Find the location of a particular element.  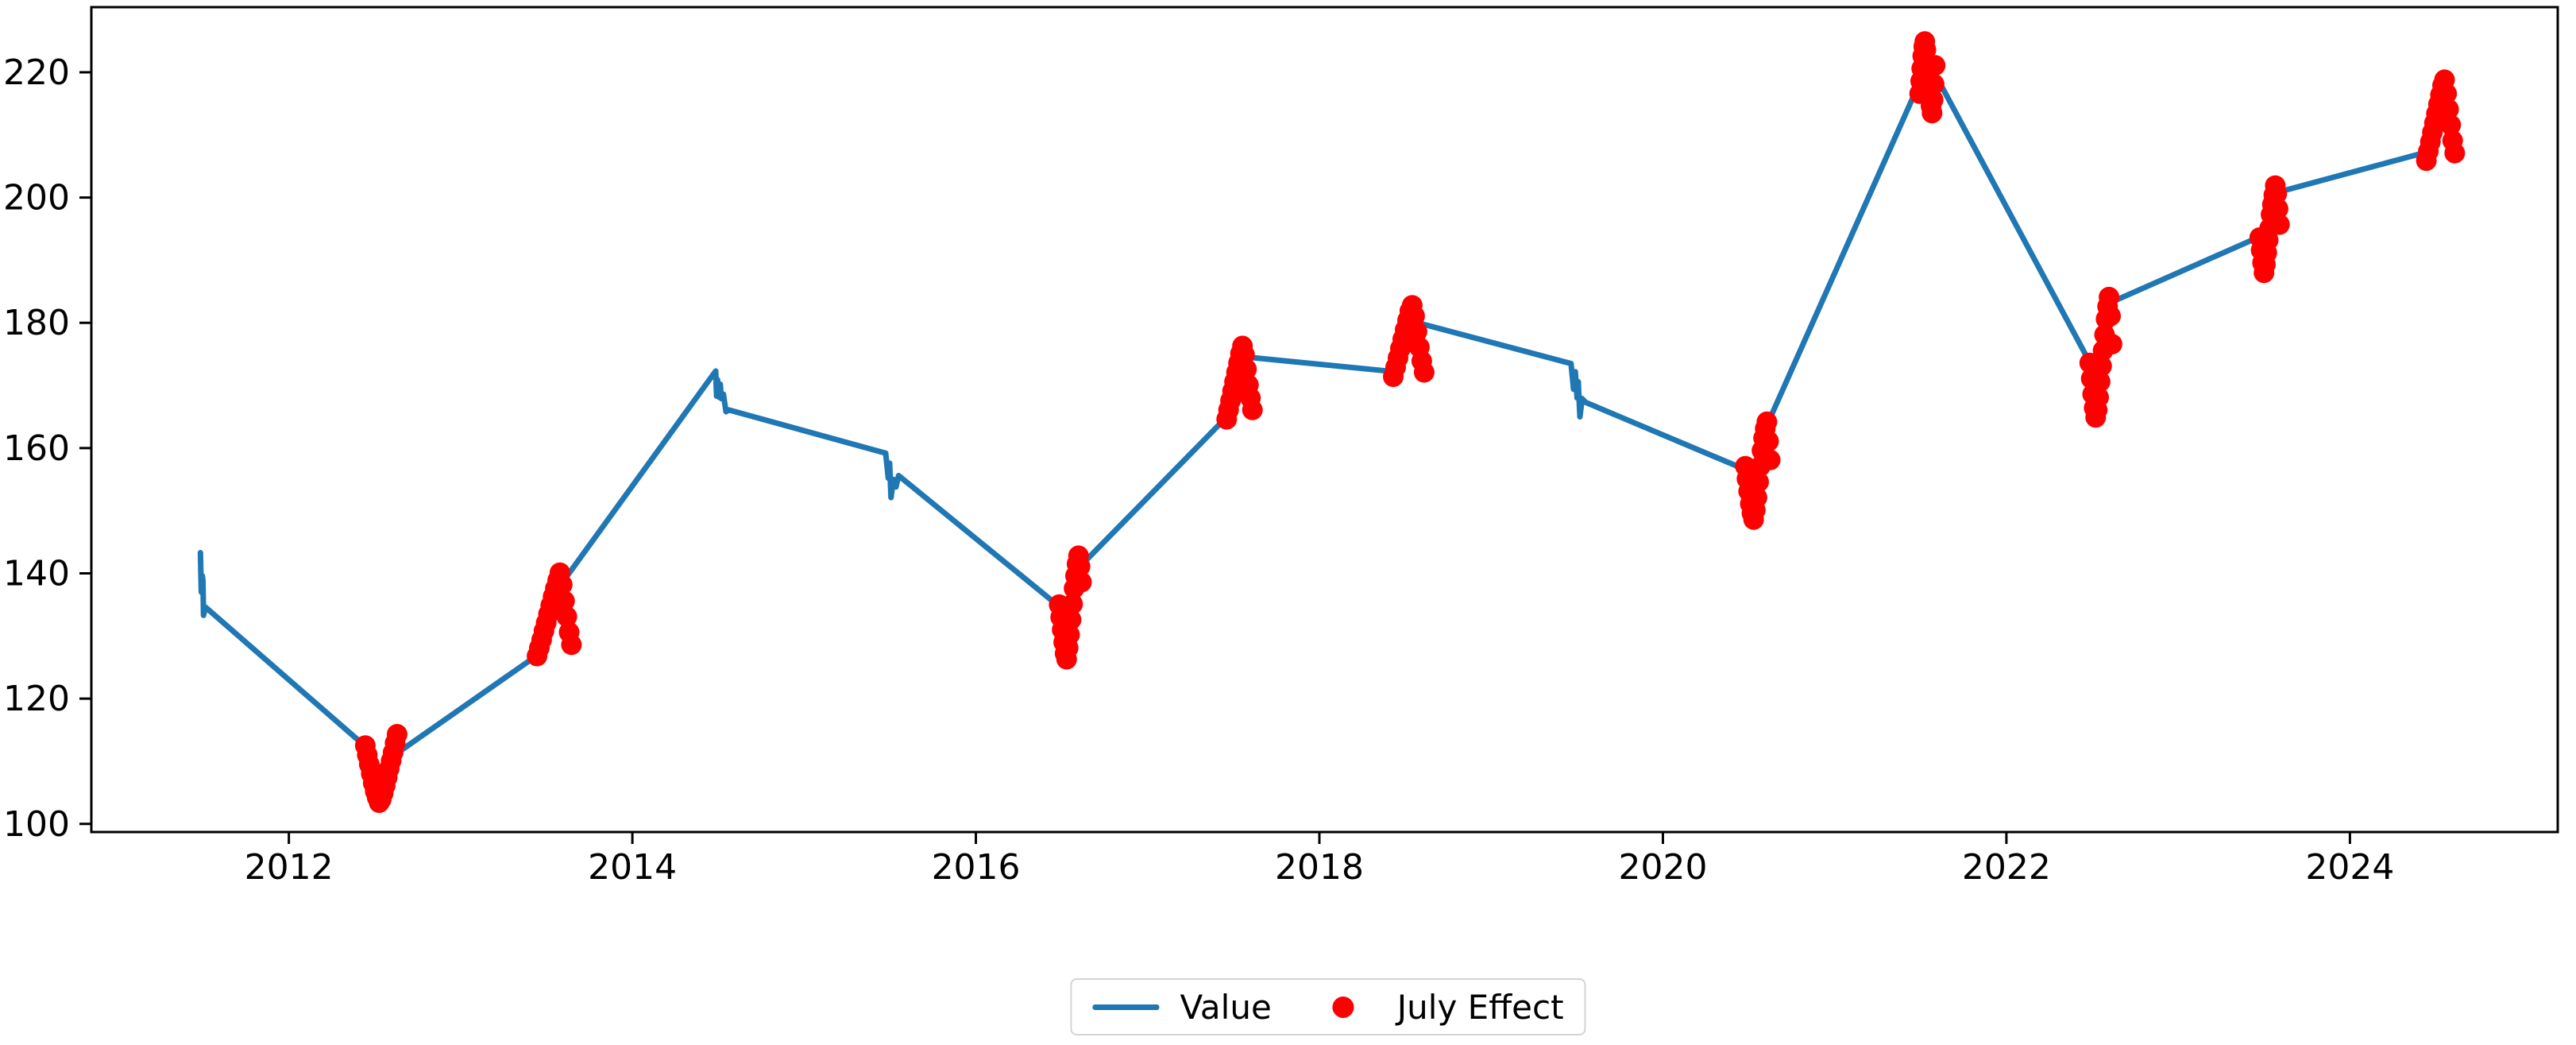

y-tick-label: 100 is located at coordinates (36, 825).